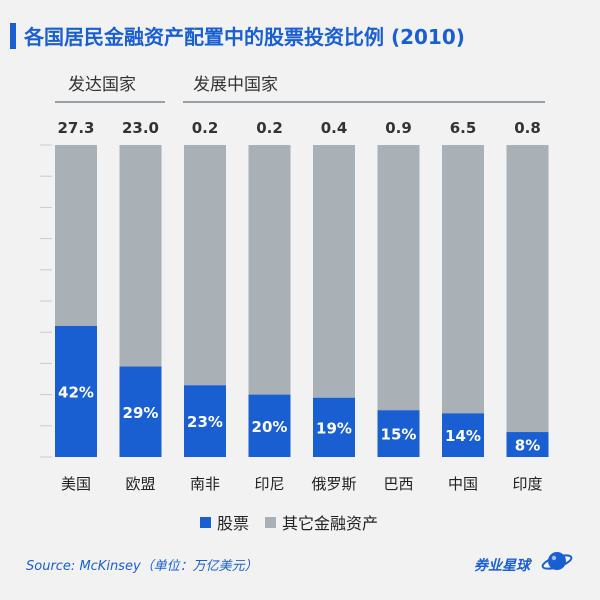 The image size is (600, 600). I want to click on title-accent-bar, so click(13, 36).